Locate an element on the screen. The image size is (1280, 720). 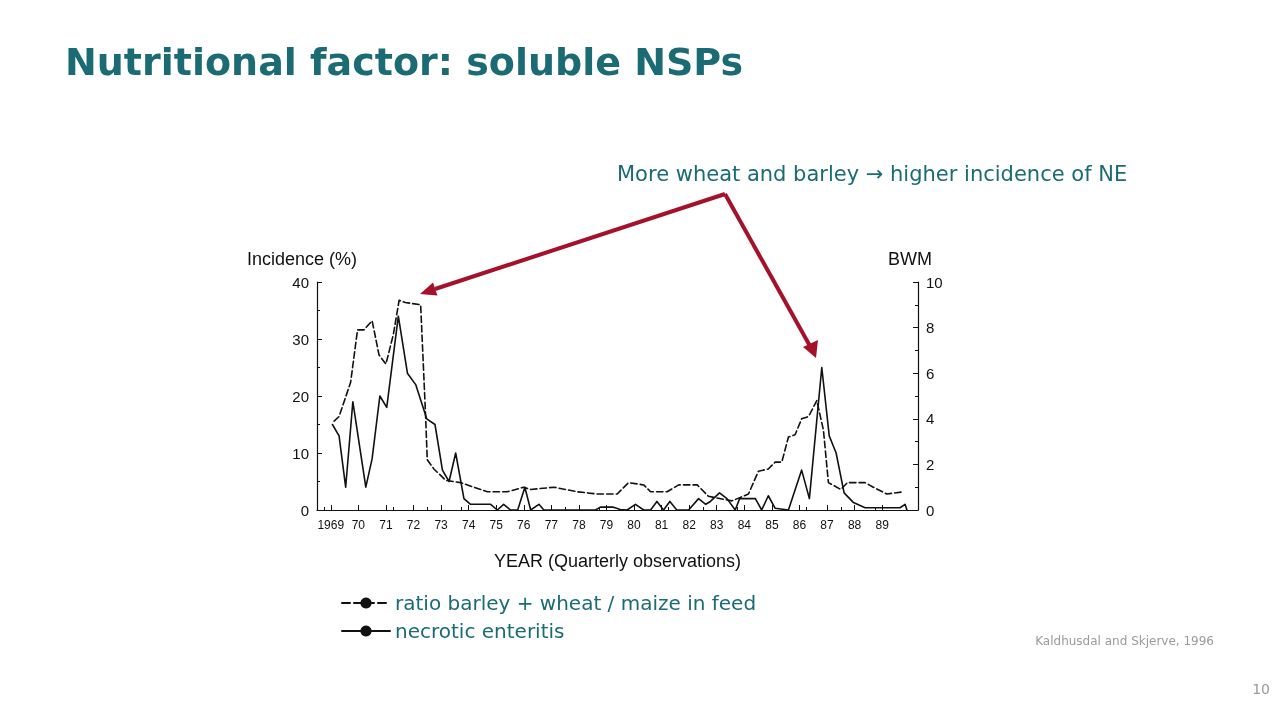
x-tick-label: 88 is located at coordinates (854, 525).